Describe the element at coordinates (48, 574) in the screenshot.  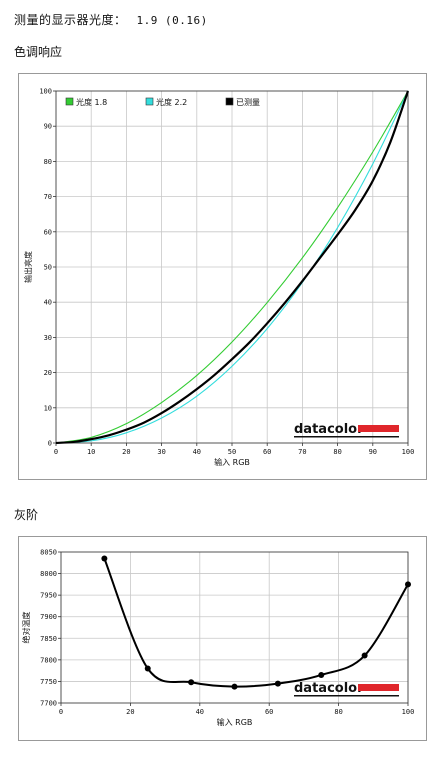
I see `y-tick-label: 8000` at that location.